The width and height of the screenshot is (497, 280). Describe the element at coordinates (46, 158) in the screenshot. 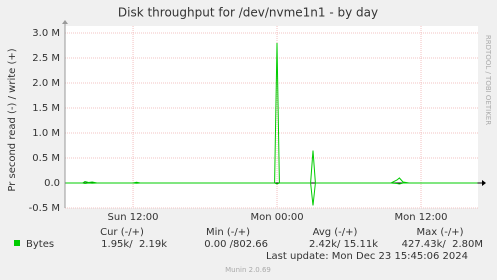

I see `y-tick-label: 0.5 M` at that location.